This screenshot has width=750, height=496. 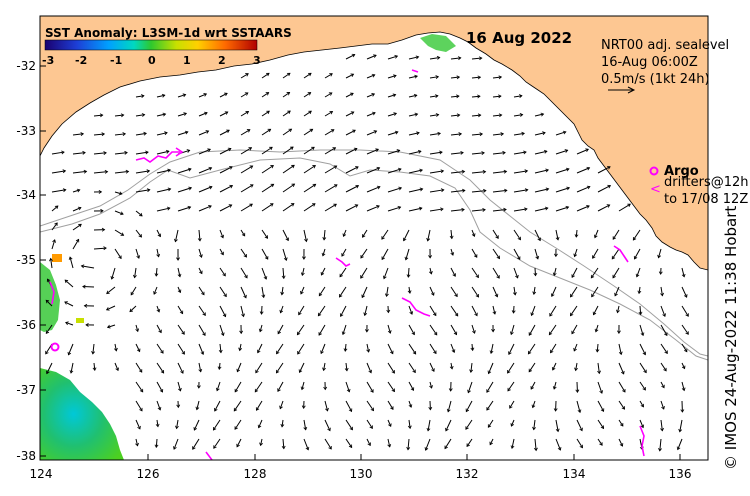 What do you see at coordinates (168, 33) in the screenshot?
I see `colorbar-title: SST Anomaly: L3SM-1d wrt SSTAARS` at bounding box center [168, 33].